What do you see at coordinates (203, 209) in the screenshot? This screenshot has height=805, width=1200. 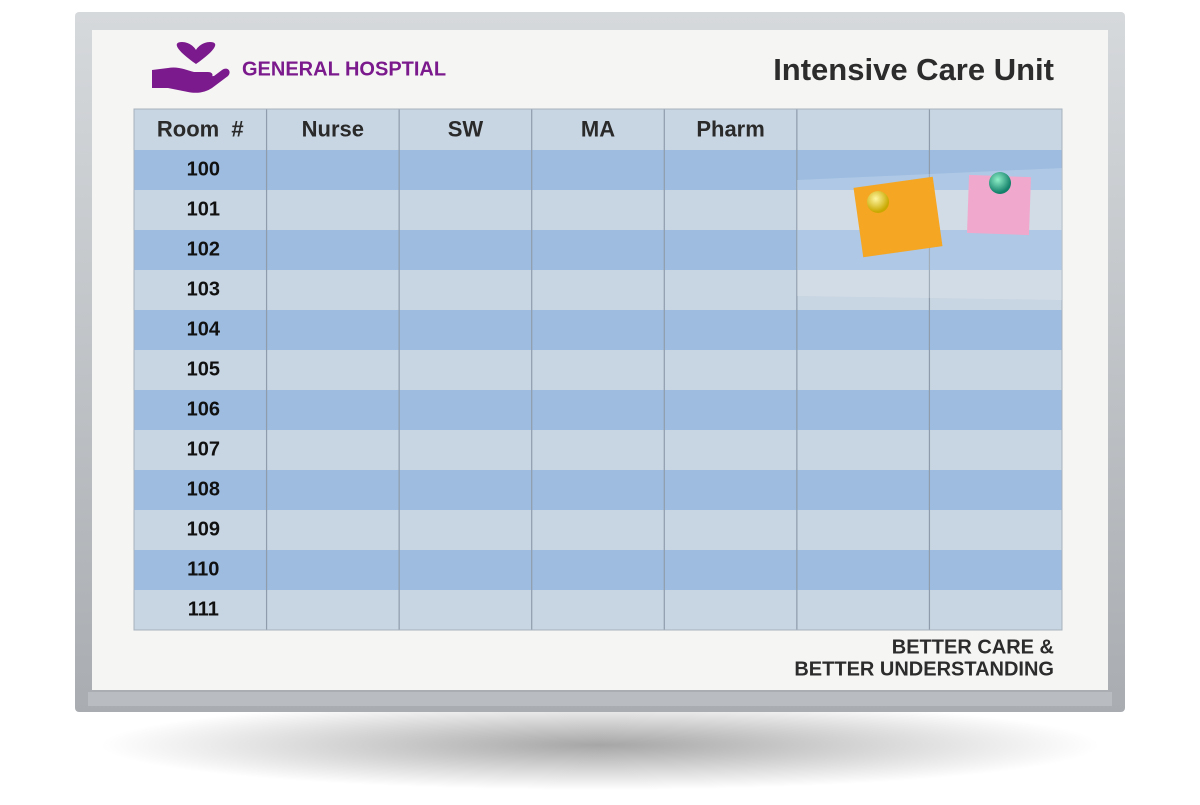 I see `room-number: 101` at bounding box center [203, 209].